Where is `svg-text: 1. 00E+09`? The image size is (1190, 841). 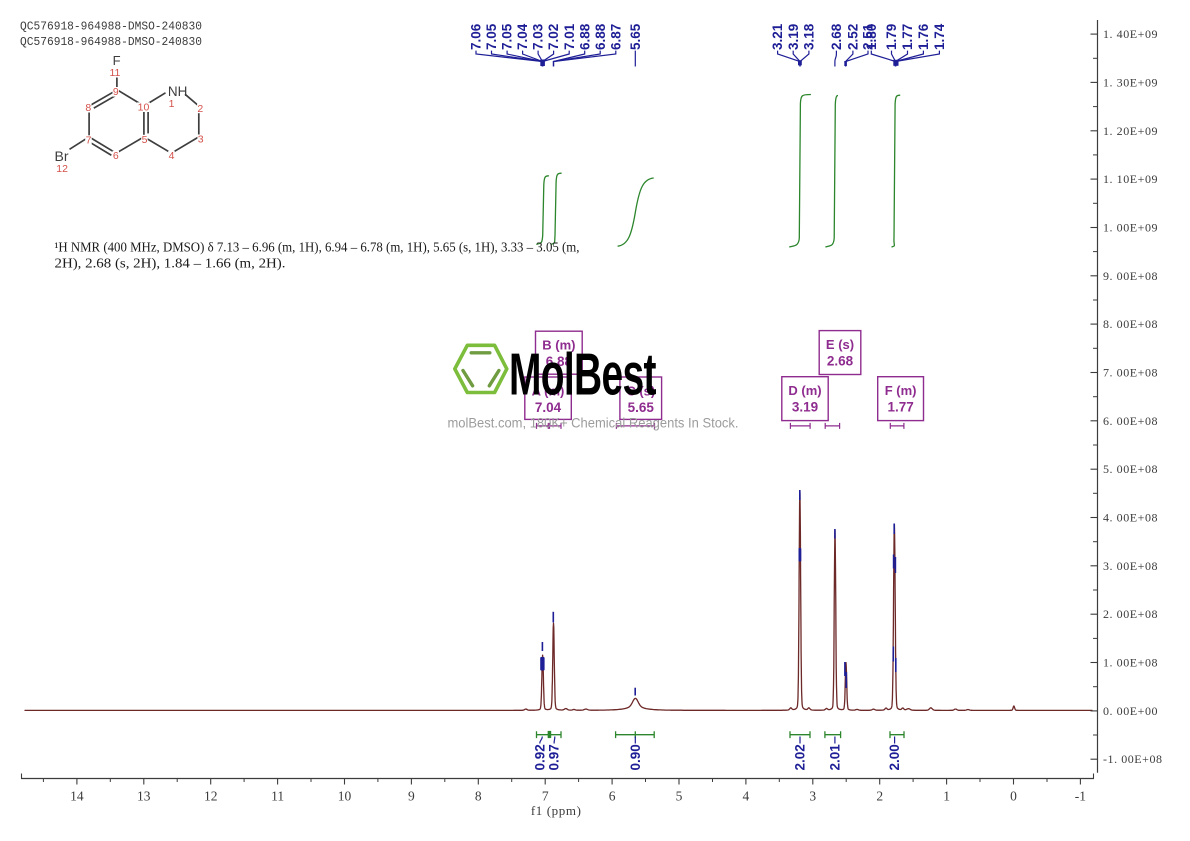 svg-text: 1. 00E+09 is located at coordinates (1130, 228).